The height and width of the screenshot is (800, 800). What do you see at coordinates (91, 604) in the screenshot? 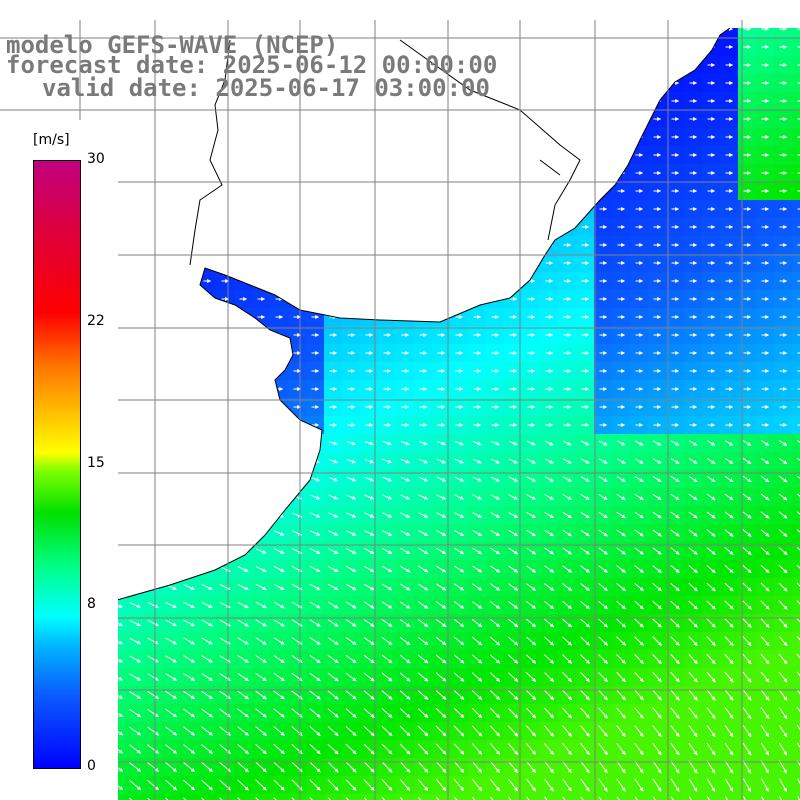
I see `colorbar-tick-label: 8` at bounding box center [91, 604].